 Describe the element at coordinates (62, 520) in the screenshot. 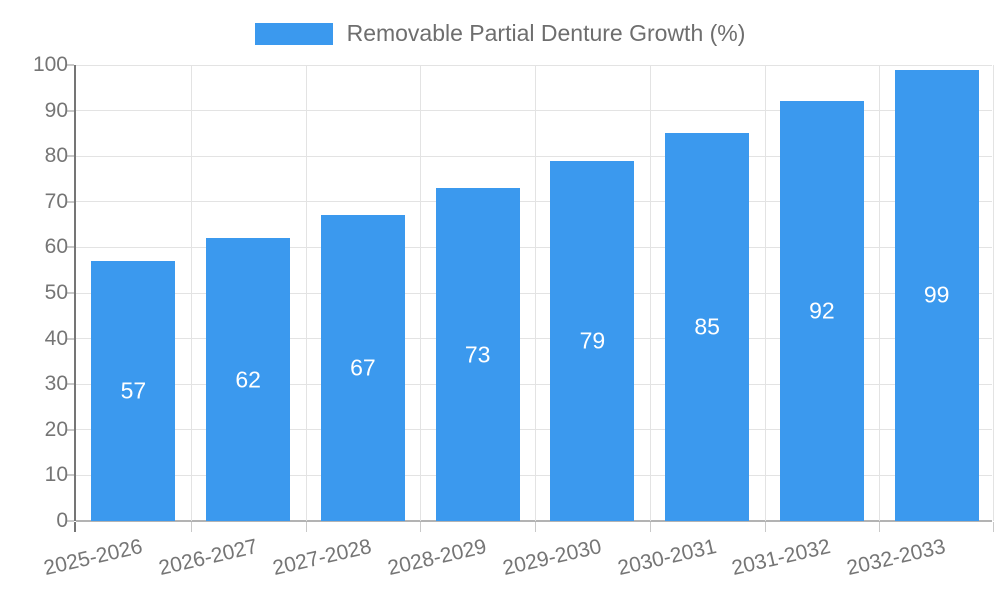

I see `y-tick-label: 0` at that location.